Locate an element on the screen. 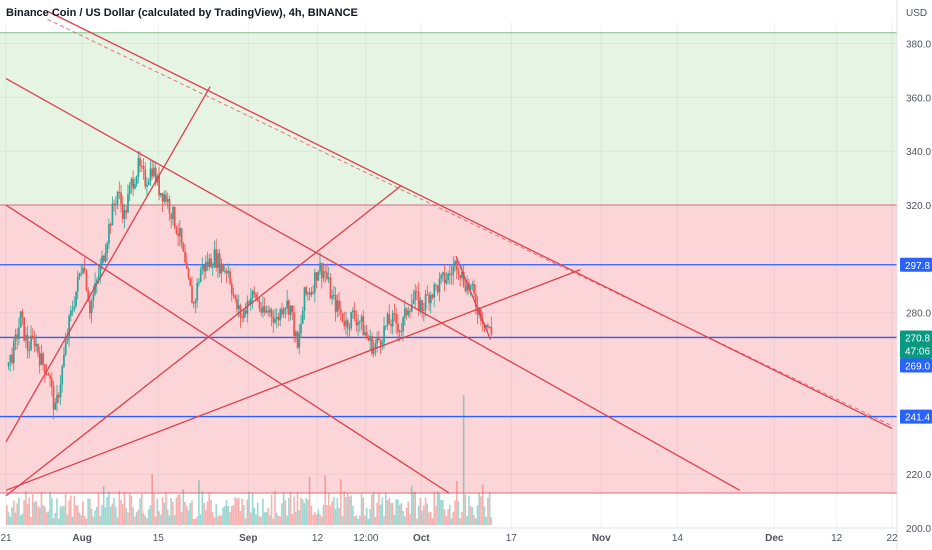 The height and width of the screenshot is (550, 932). price-tick-label: 360.0 is located at coordinates (918, 98).